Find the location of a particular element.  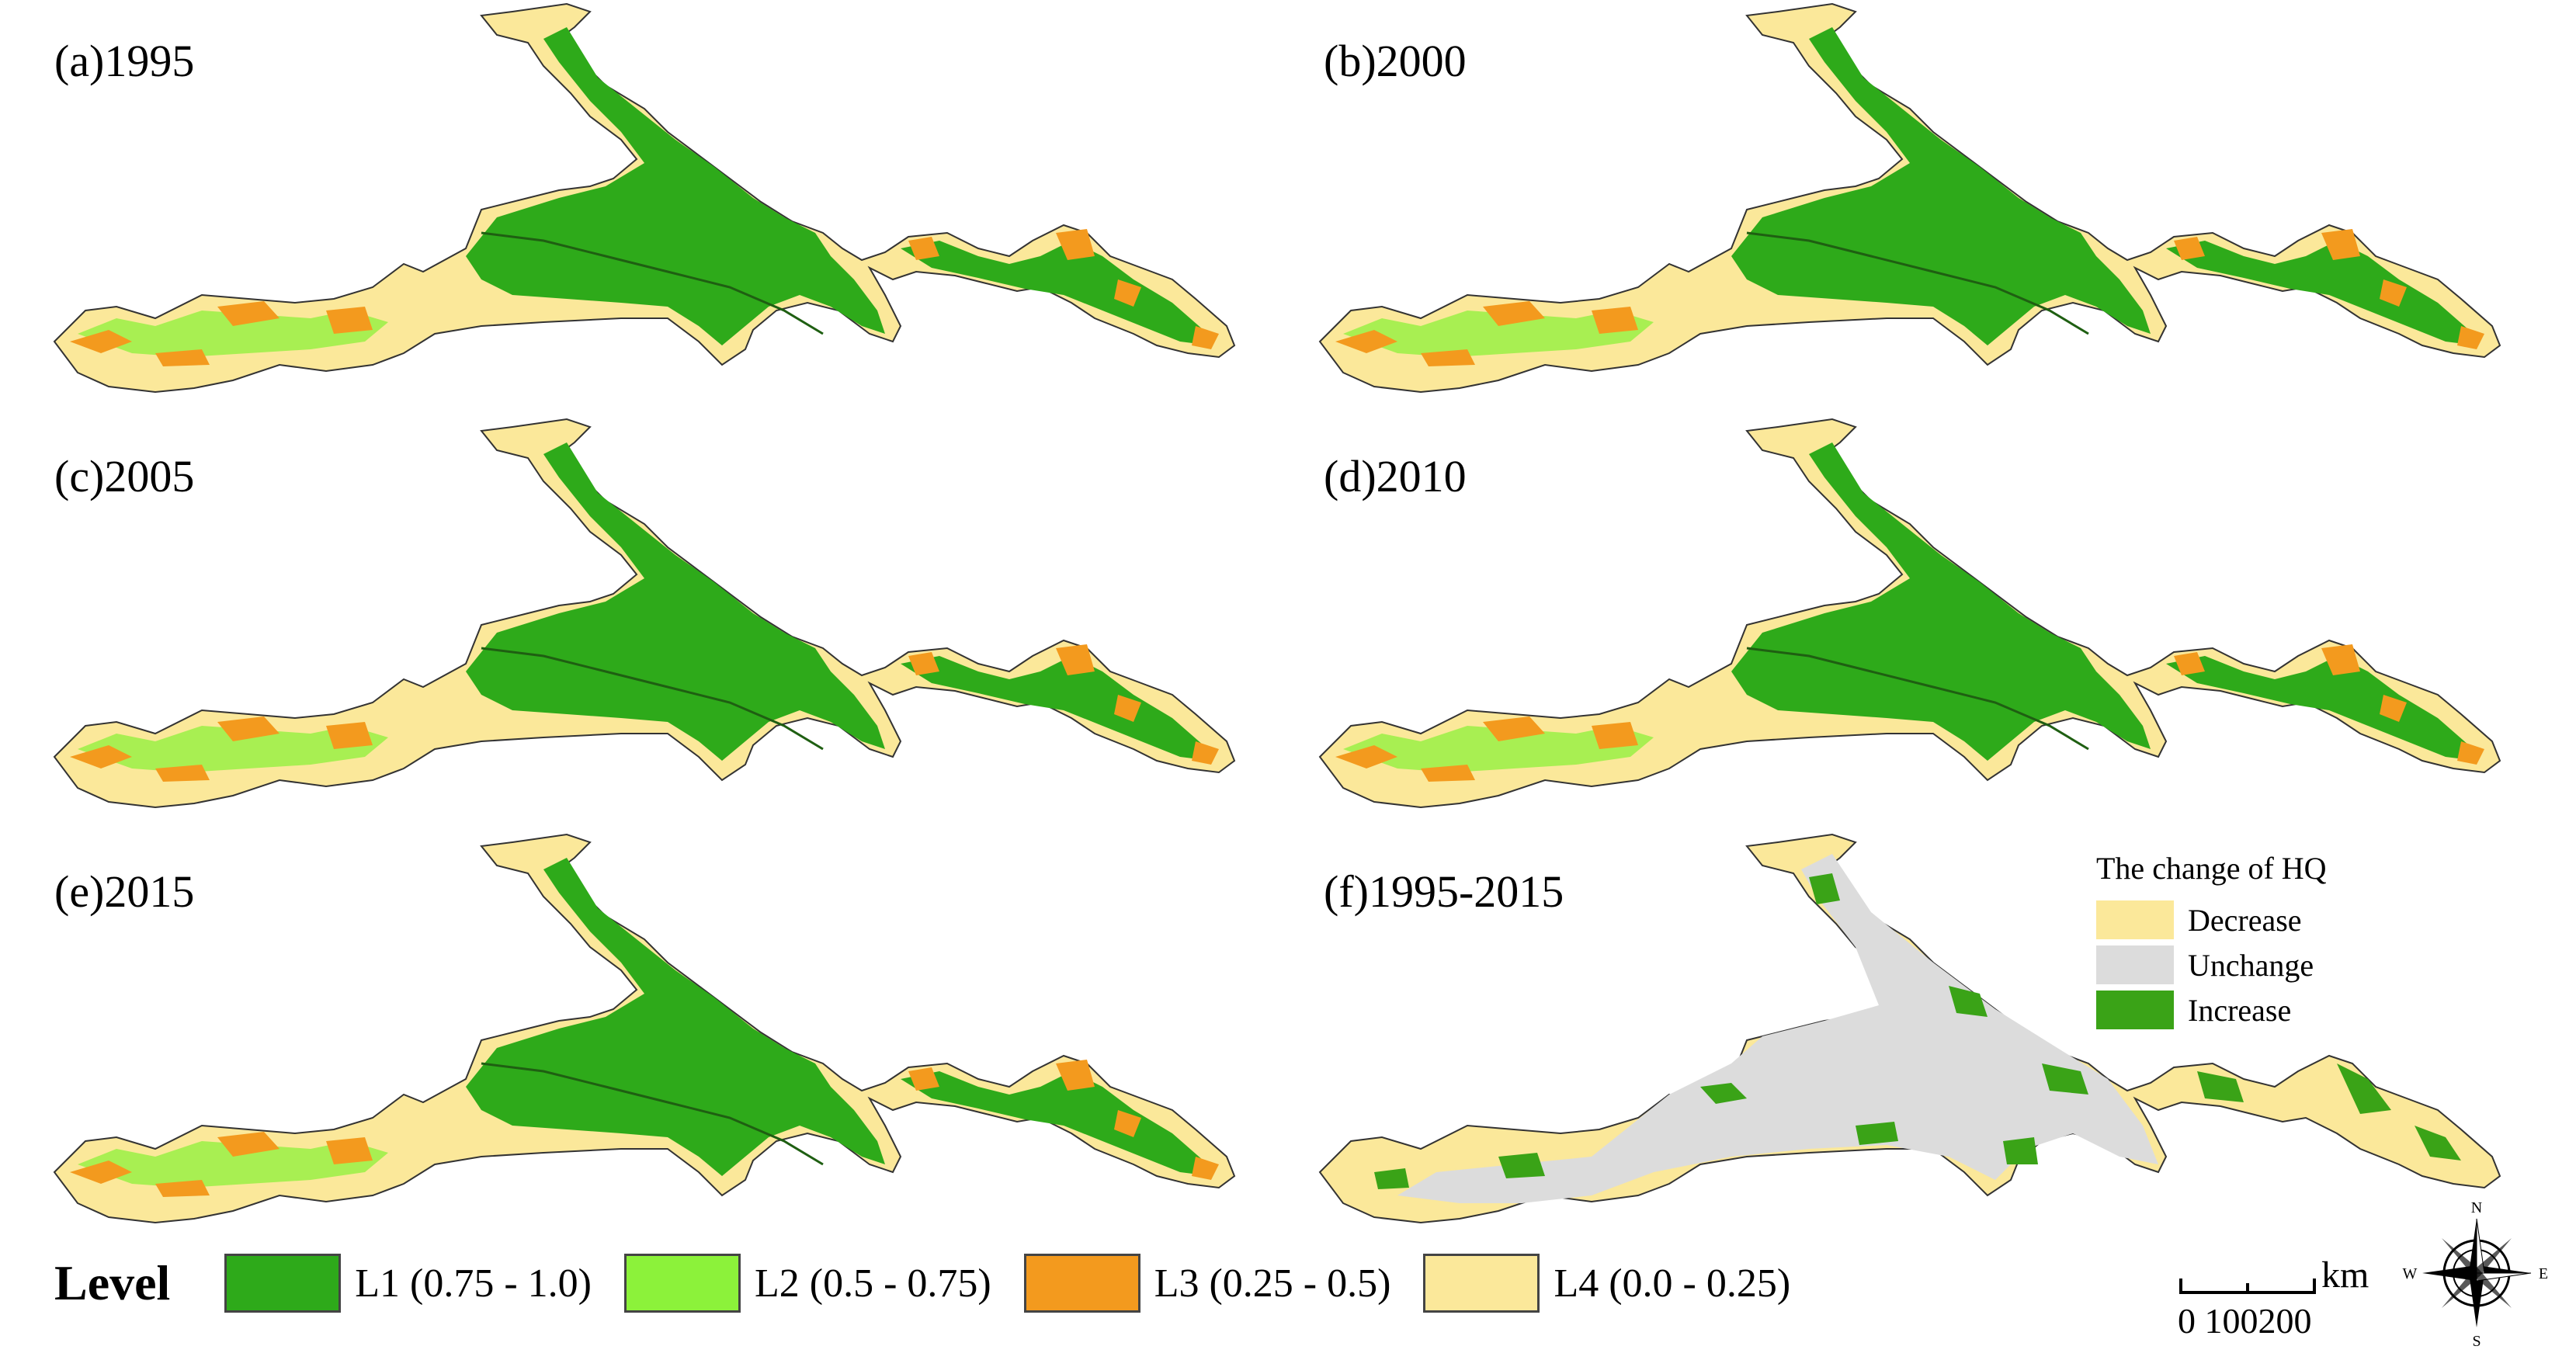

map-panel-2000 is located at coordinates (1910, 198).